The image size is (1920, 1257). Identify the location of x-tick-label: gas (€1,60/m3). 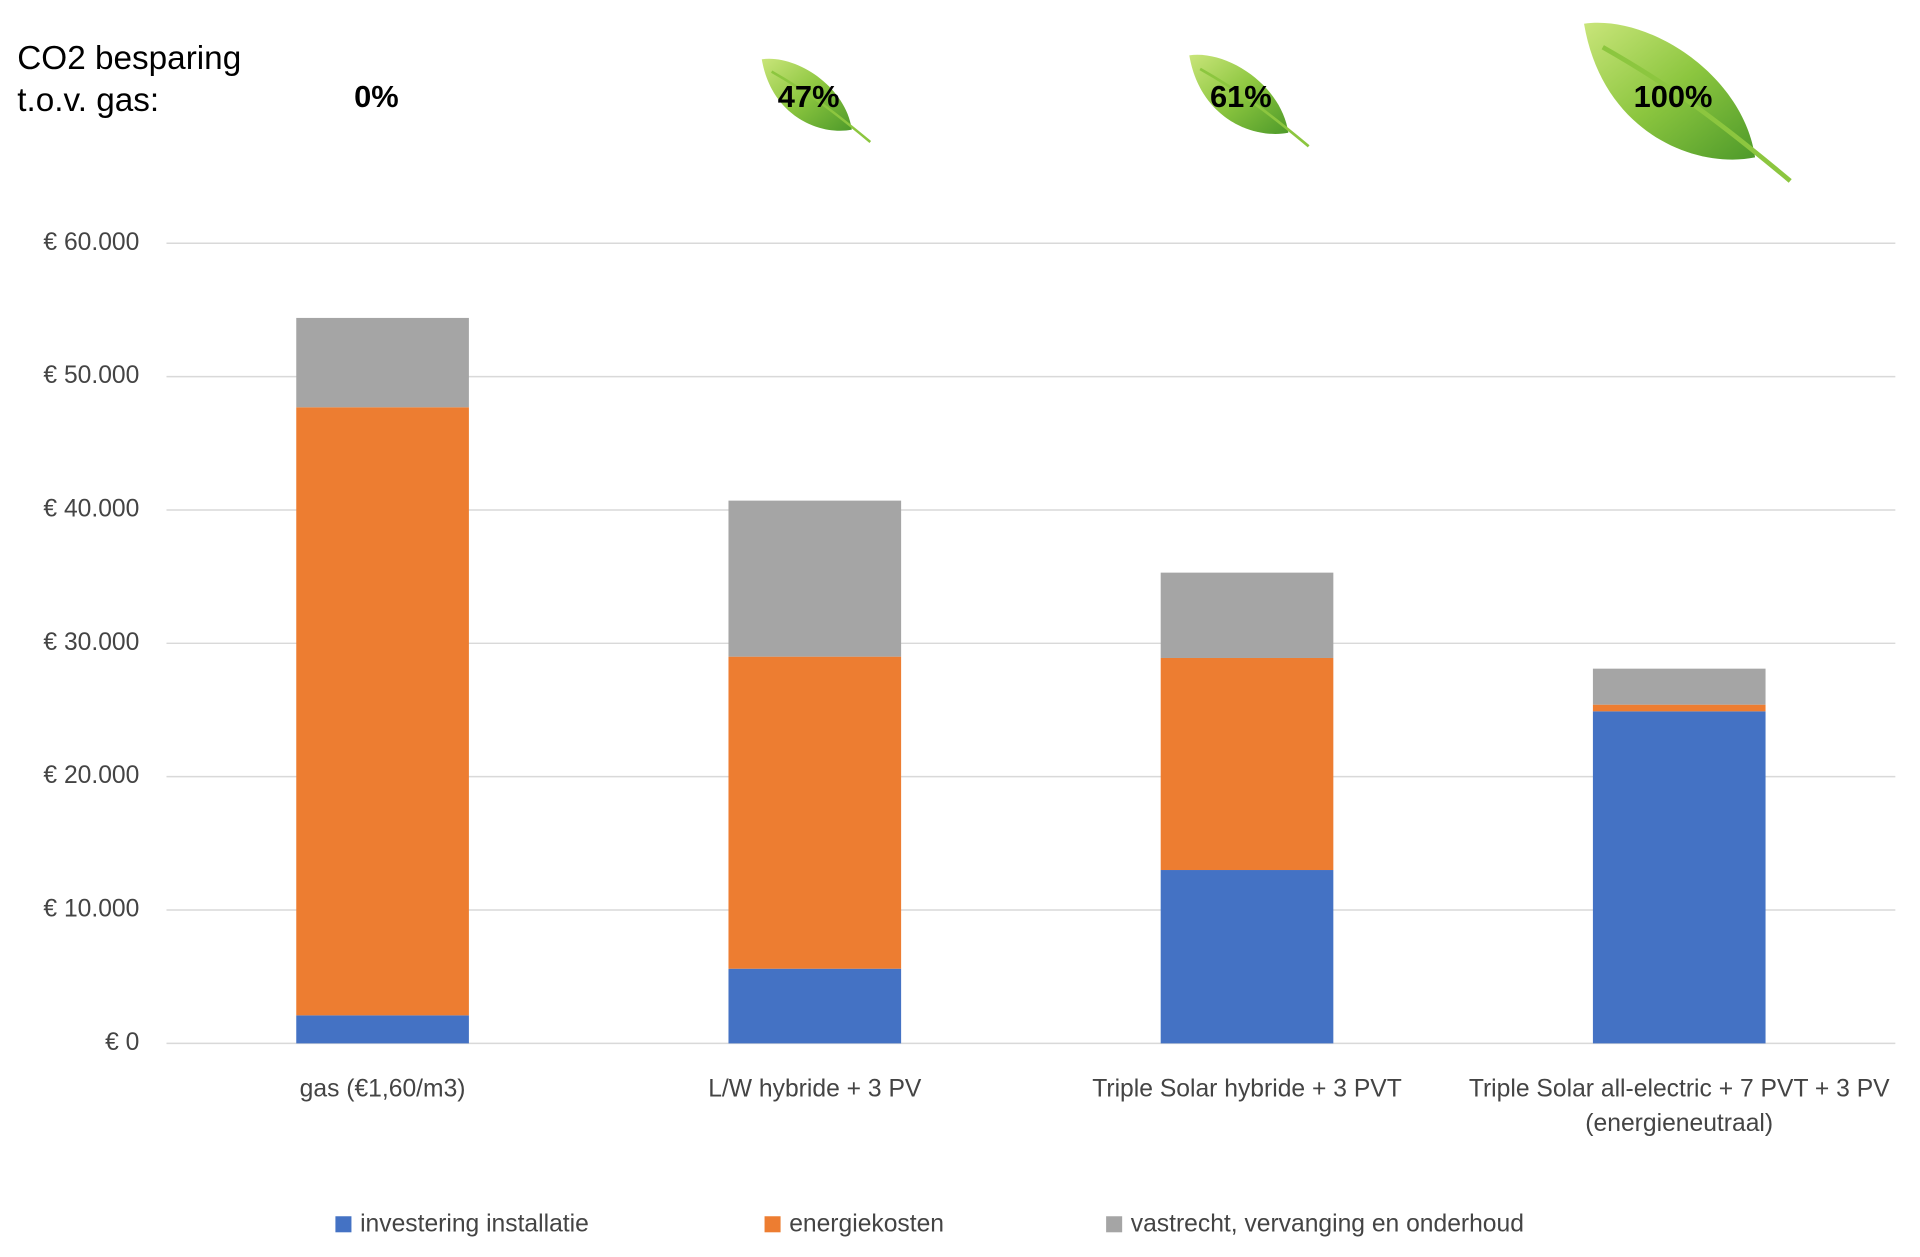
(382, 1089).